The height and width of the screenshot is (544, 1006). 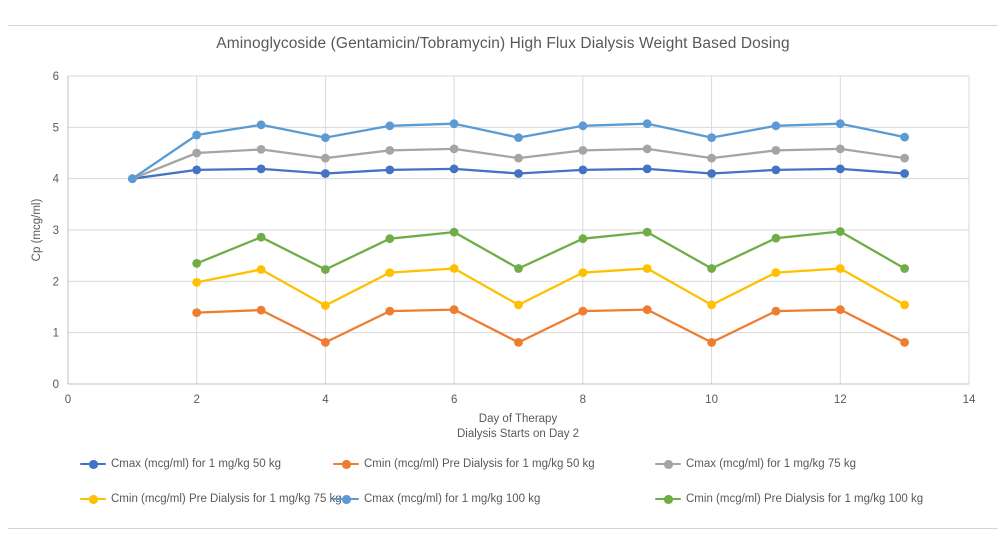 I want to click on svg-text: 14, so click(x=969, y=400).